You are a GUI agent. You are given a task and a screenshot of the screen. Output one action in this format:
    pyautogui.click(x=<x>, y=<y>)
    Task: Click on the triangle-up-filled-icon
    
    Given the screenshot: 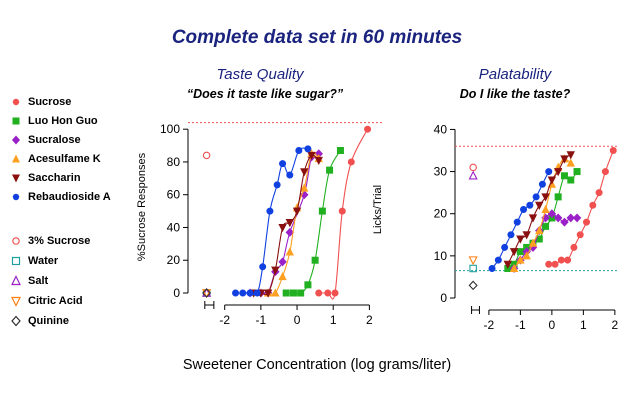 What is the action you would take?
    pyautogui.click(x=16, y=158)
    